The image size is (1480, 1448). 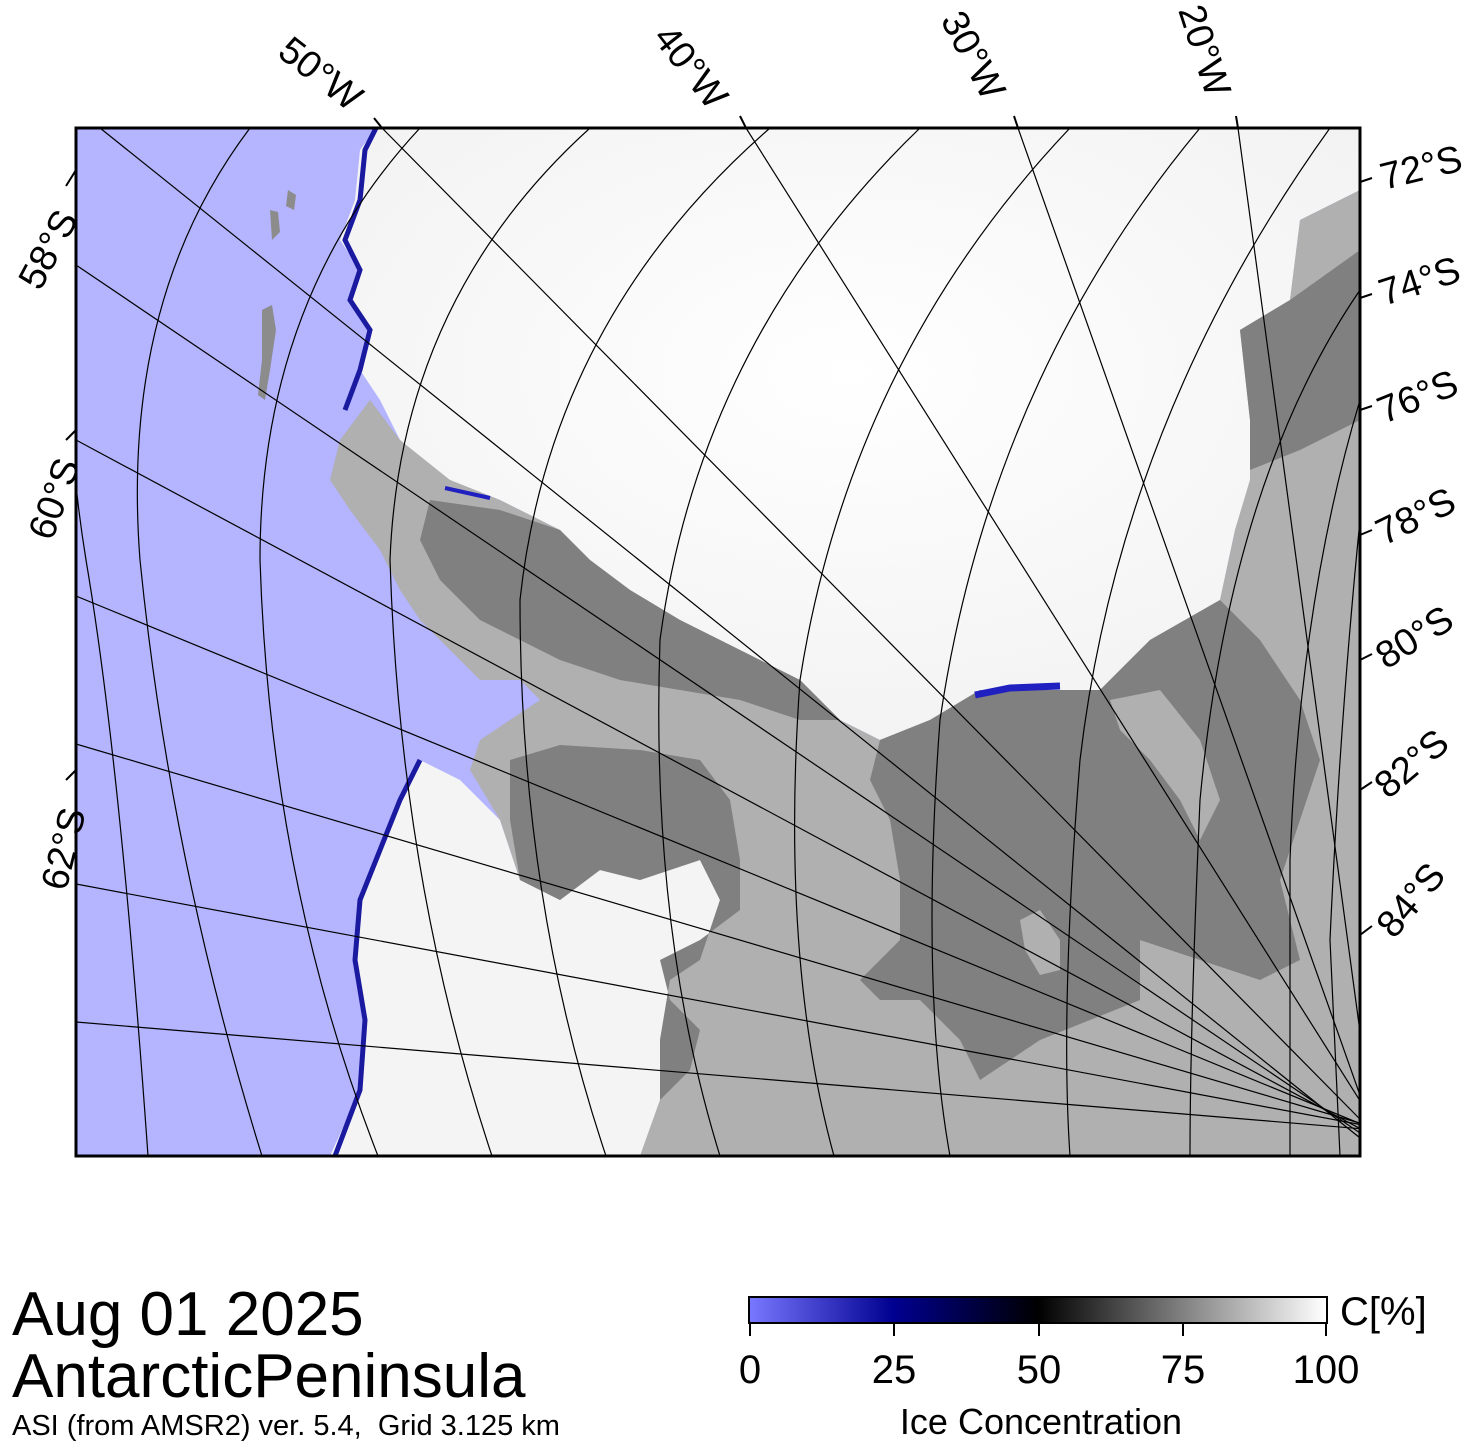 I want to click on ice-shelf-filchner-ronne, so click(x=1090, y=840).